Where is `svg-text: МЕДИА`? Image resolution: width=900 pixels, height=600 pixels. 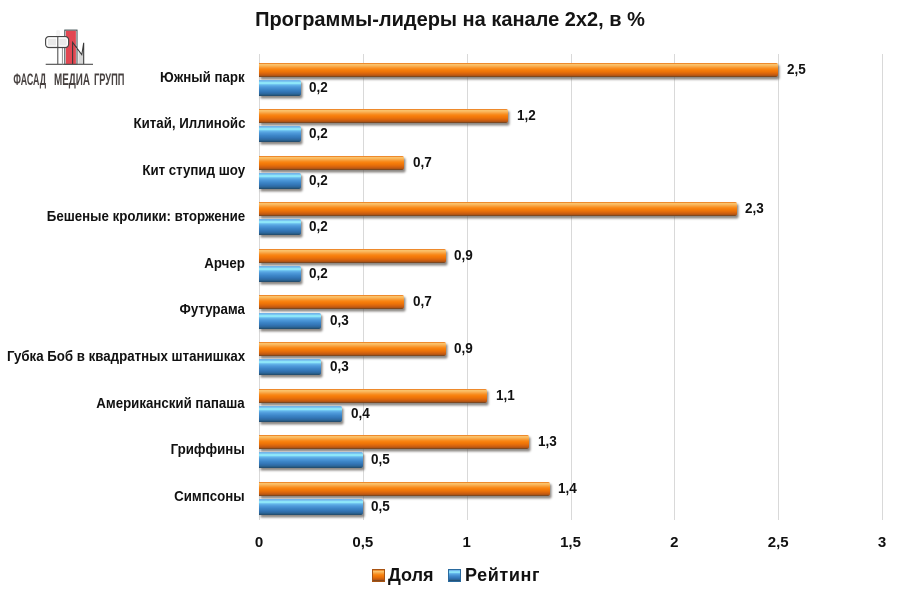 svg-text: МЕДИА is located at coordinates (72, 80).